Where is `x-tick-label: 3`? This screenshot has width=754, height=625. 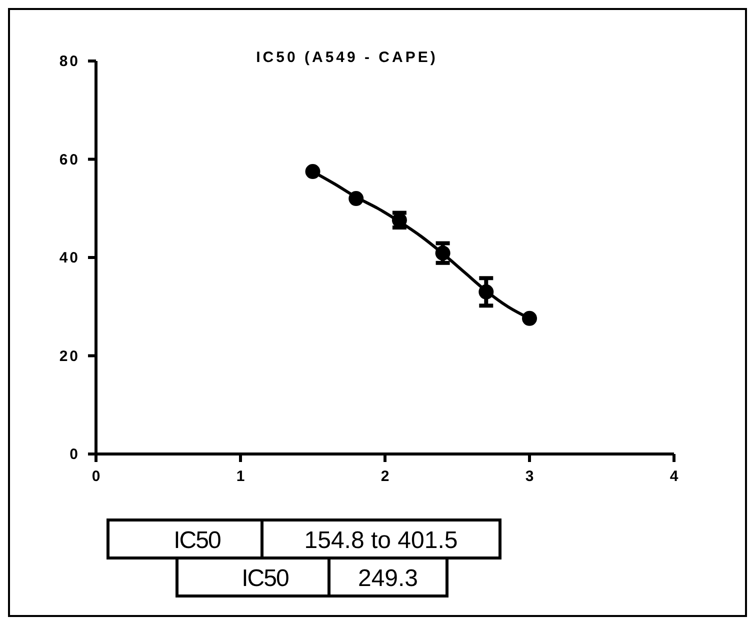
x-tick-label: 3 is located at coordinates (529, 476).